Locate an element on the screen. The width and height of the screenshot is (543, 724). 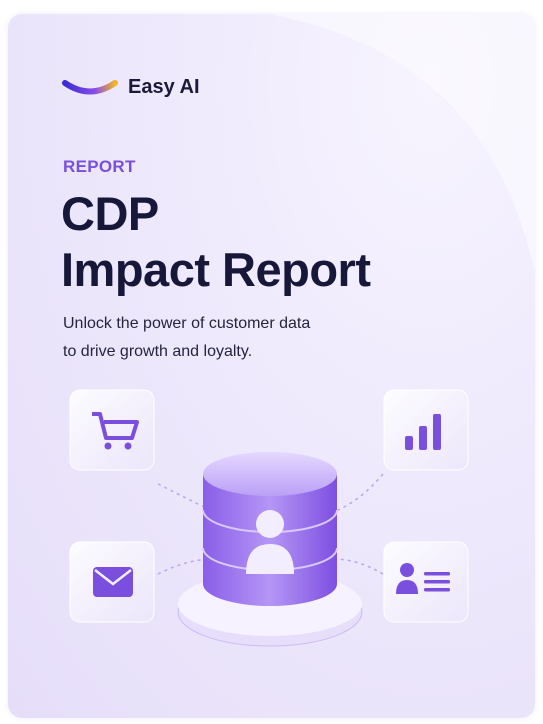
title-line: CDP is located at coordinates (110, 213).